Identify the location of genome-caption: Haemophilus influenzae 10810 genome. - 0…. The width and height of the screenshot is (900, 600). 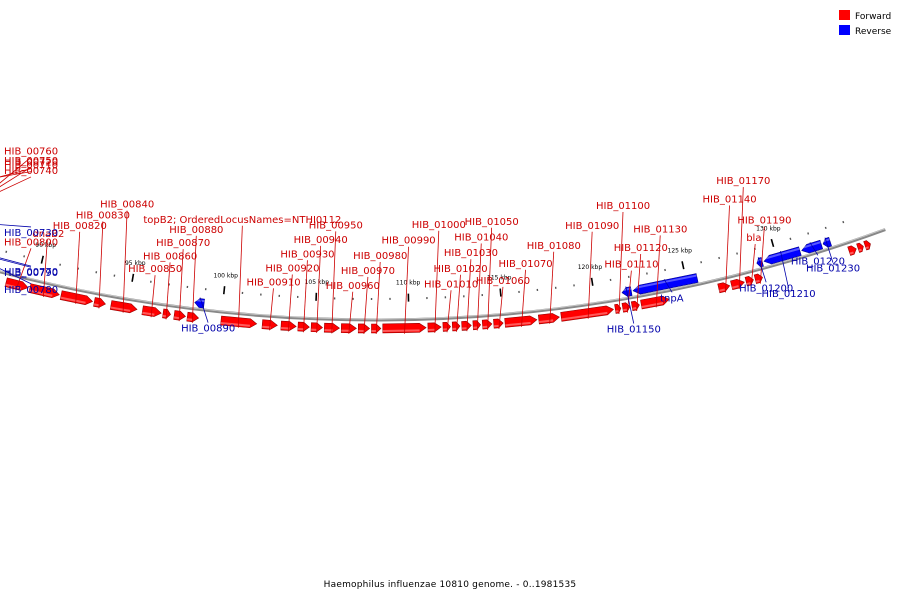
(450, 585).